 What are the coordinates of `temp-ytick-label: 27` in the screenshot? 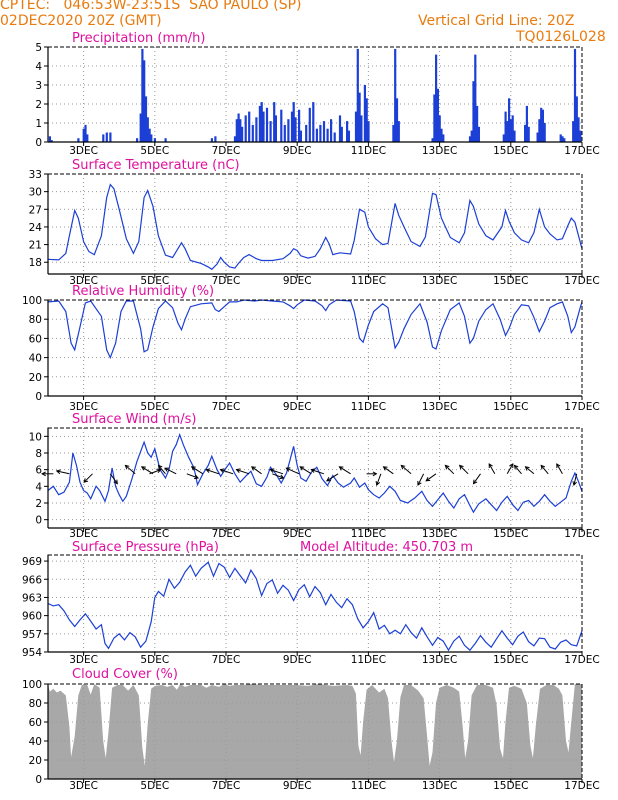 It's located at (35, 210).